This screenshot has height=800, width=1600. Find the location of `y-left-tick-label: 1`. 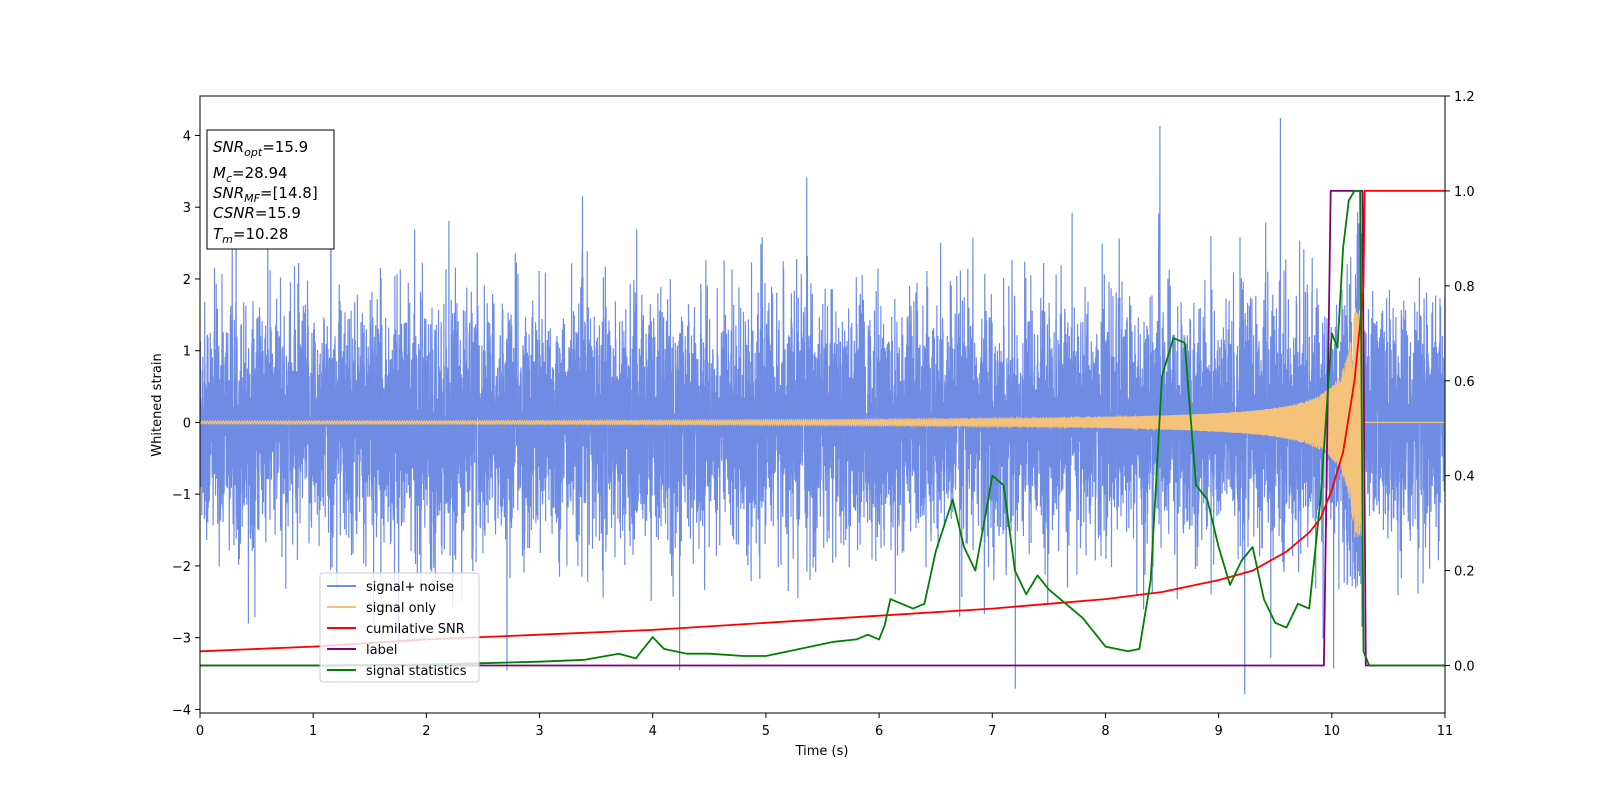

y-left-tick-label: 1 is located at coordinates (187, 352).